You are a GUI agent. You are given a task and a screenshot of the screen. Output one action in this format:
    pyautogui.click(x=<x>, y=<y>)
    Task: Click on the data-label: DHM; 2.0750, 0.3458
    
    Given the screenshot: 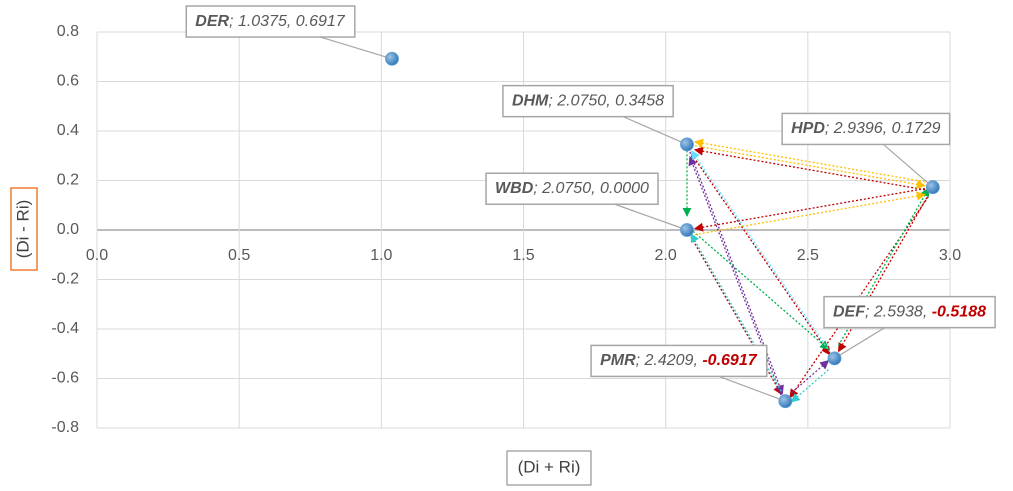 What is the action you would take?
    pyautogui.click(x=588, y=101)
    